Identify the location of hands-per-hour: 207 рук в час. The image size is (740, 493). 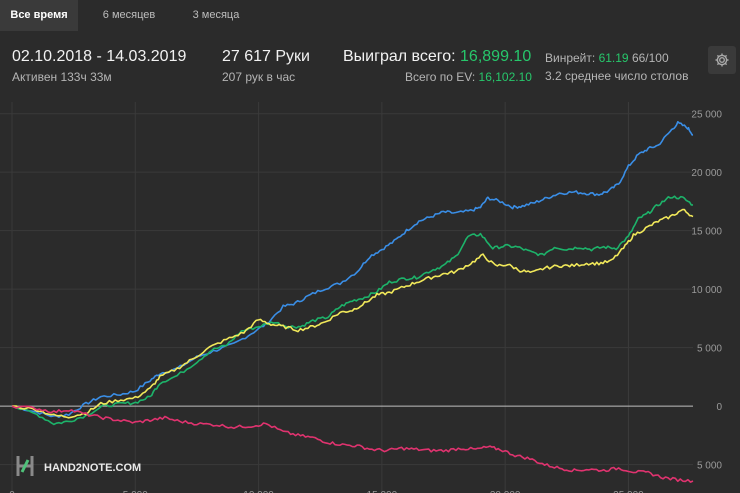
(259, 77).